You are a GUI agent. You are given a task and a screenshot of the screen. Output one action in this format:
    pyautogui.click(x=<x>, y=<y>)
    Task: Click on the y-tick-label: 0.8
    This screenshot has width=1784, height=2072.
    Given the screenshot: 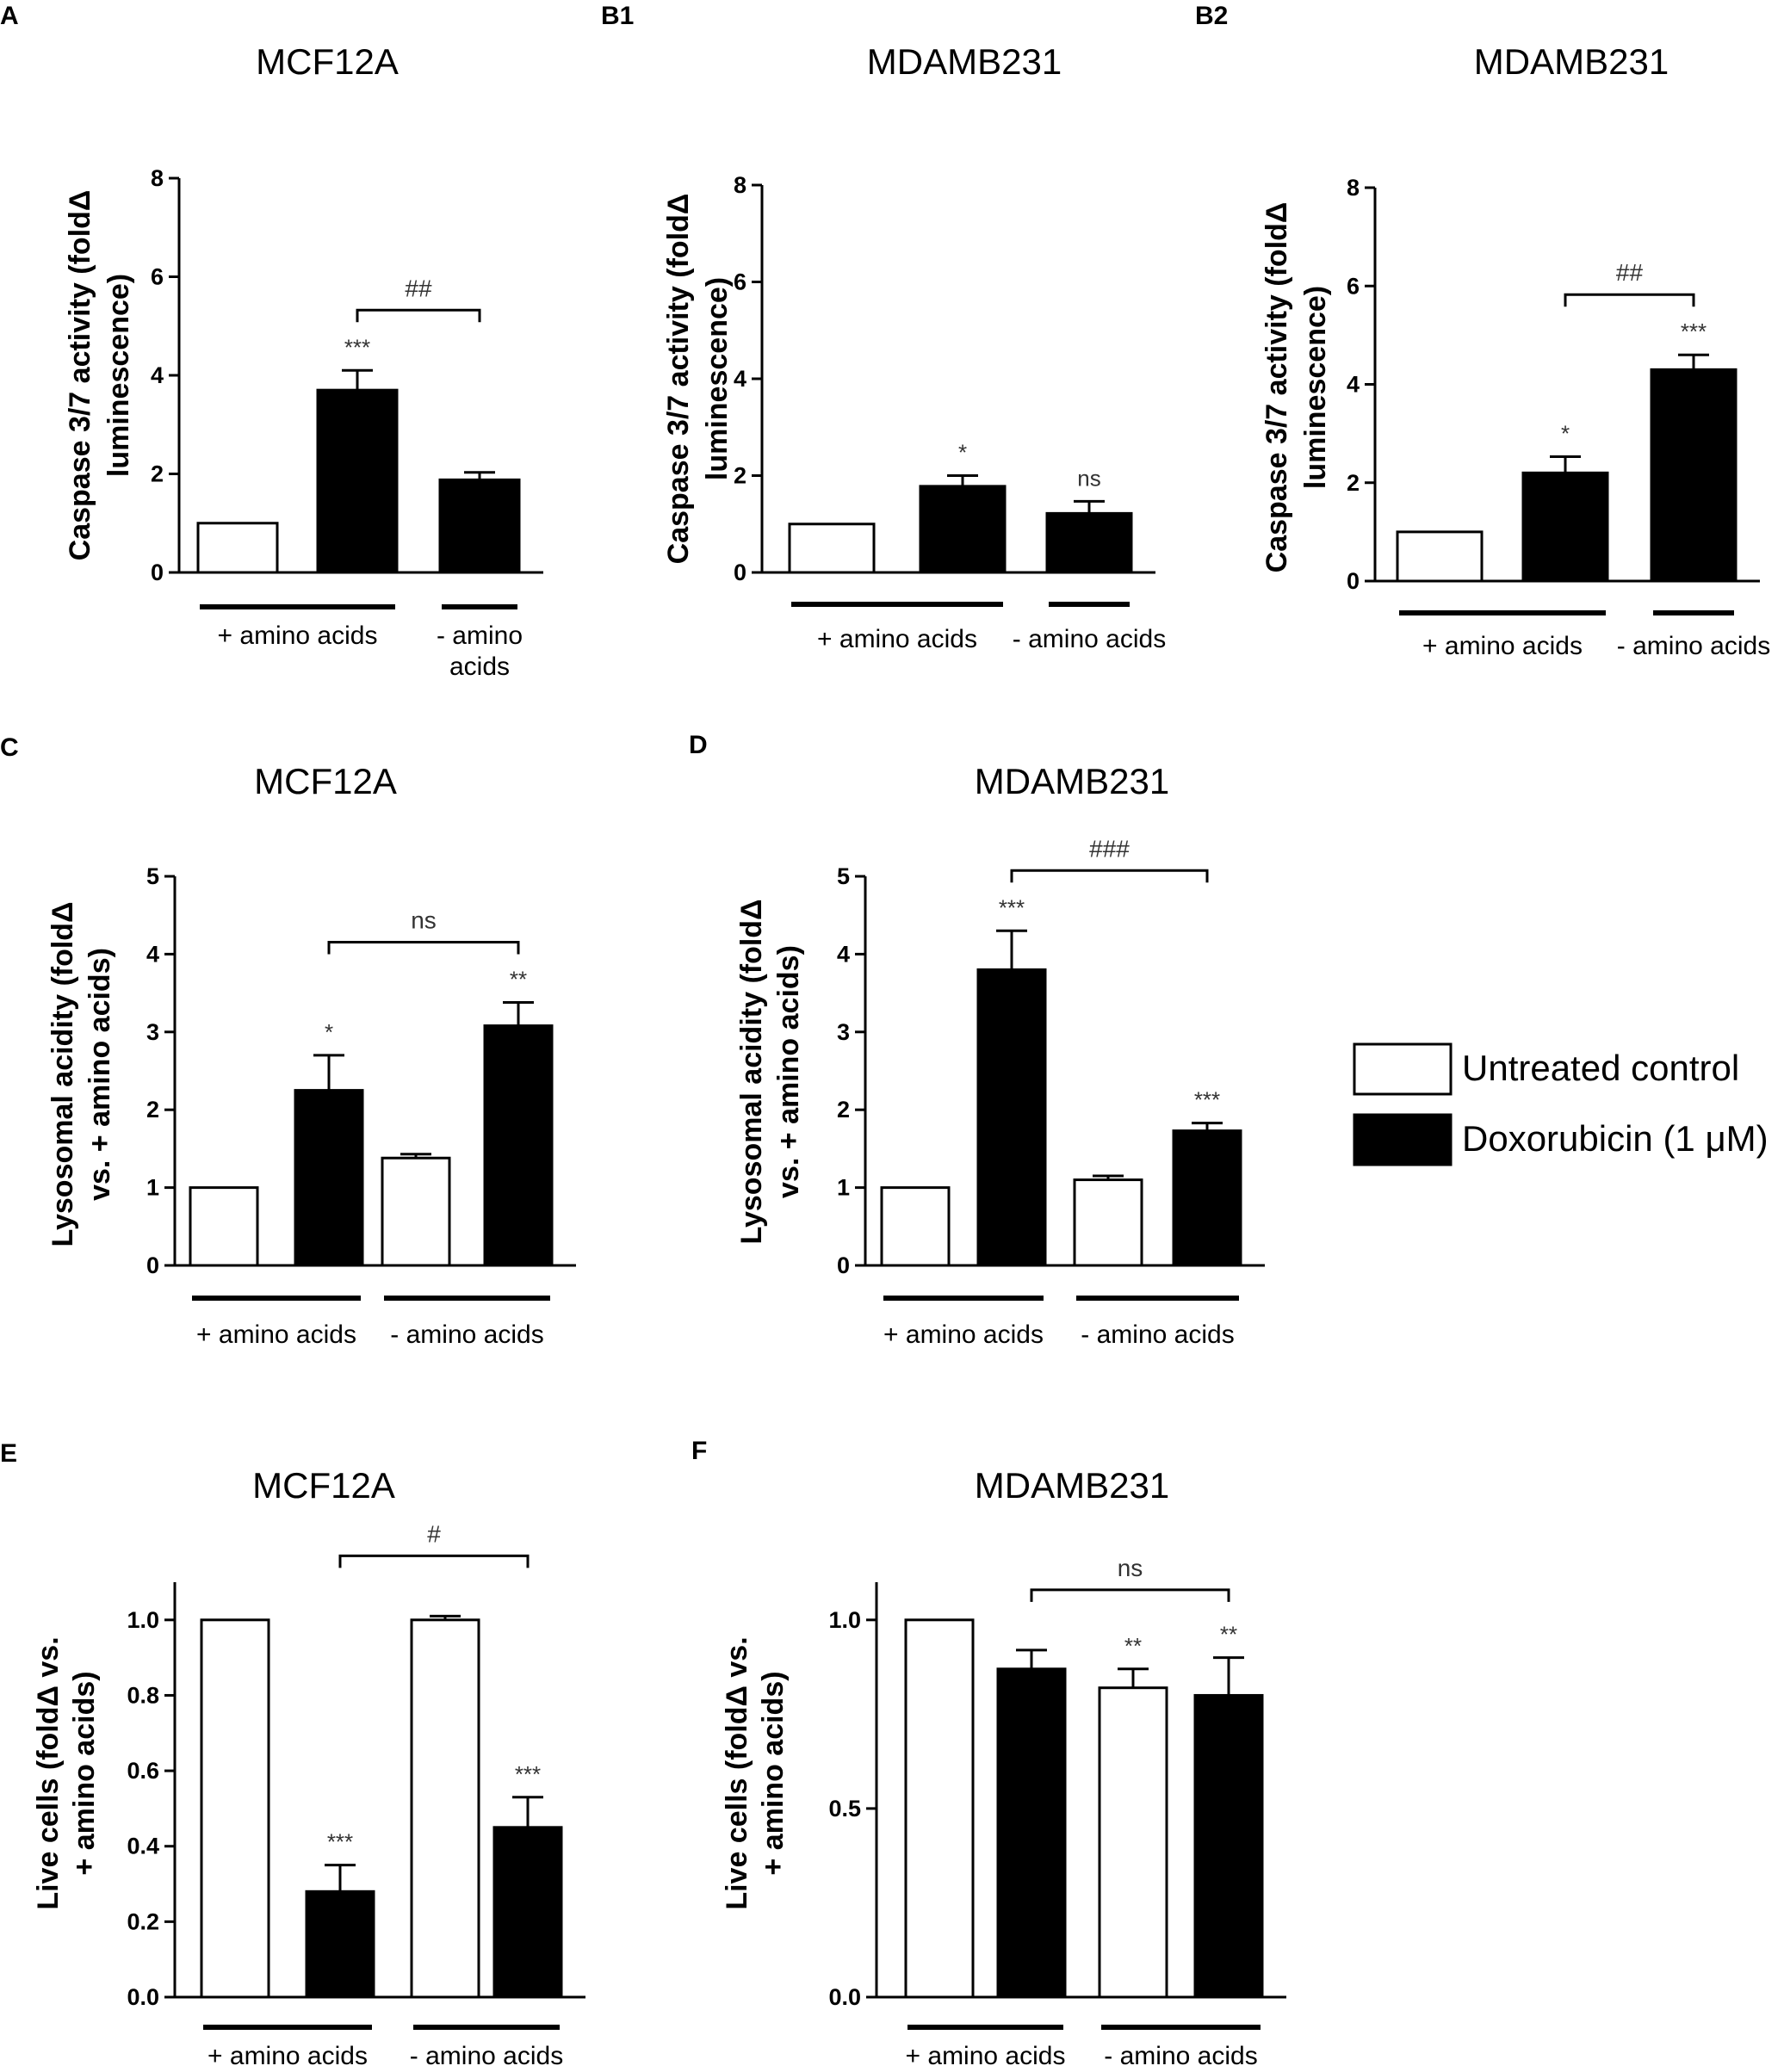 What is the action you would take?
    pyautogui.click(x=143, y=1695)
    